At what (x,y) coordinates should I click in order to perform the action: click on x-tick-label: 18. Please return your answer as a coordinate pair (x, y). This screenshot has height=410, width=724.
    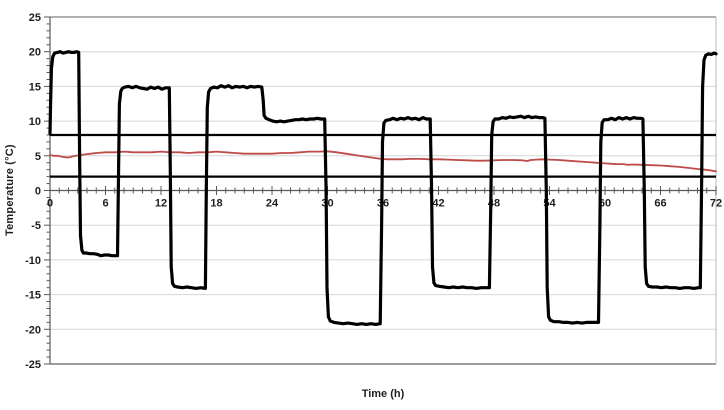
    Looking at the image, I should click on (216, 204).